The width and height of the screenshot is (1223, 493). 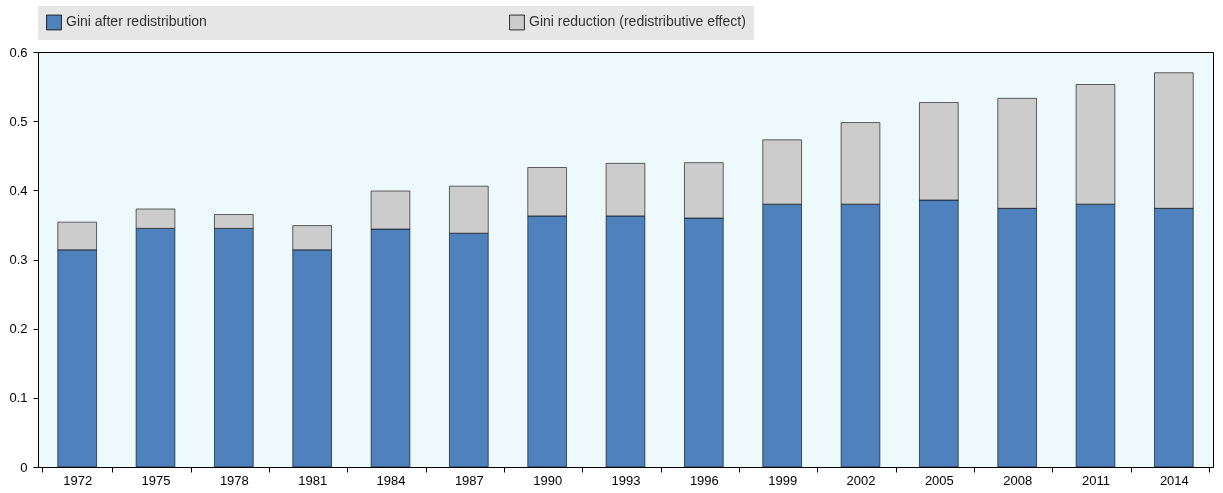 What do you see at coordinates (704, 480) in the screenshot?
I see `x-tick-label: 1996` at bounding box center [704, 480].